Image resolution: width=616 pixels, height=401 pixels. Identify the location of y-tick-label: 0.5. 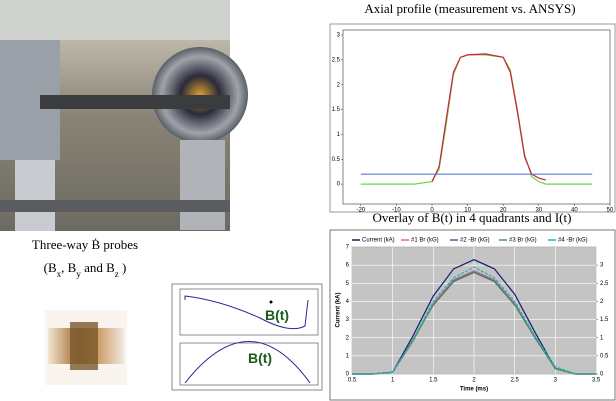
(336, 160).